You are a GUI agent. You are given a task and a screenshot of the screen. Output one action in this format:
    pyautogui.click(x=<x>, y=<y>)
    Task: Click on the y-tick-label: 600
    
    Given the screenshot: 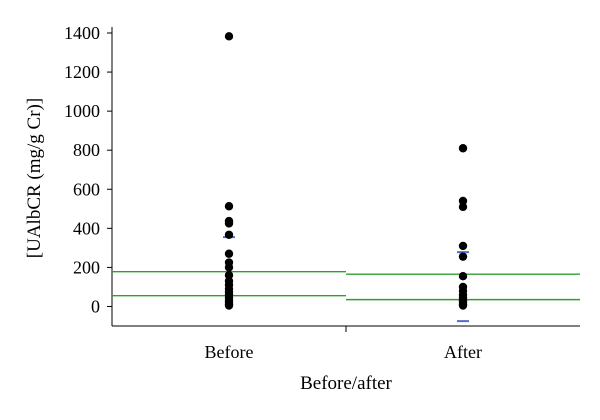 What is the action you would take?
    pyautogui.click(x=86, y=189)
    